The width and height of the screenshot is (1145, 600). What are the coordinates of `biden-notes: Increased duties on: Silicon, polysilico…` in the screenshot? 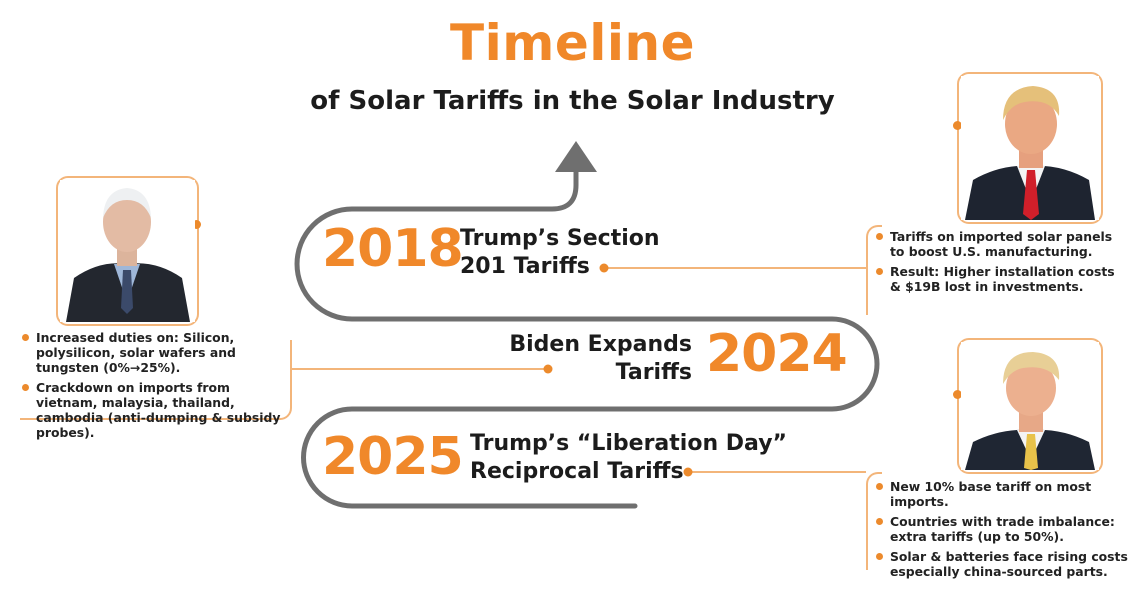 It's located at (158, 387).